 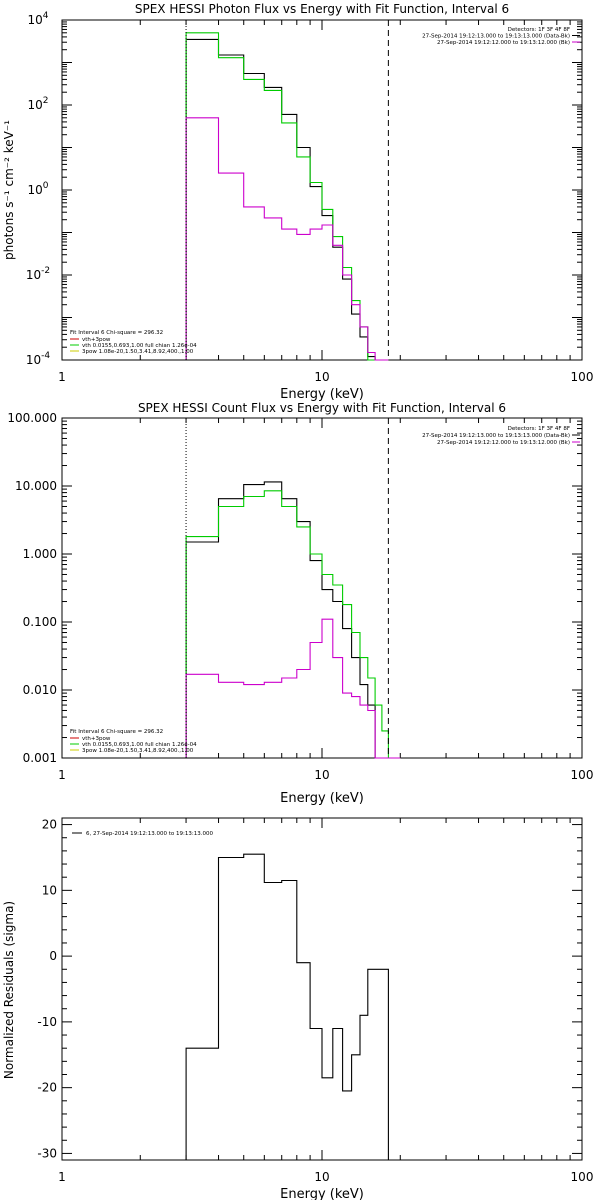 What do you see at coordinates (49, 825) in the screenshot?
I see `y-tick-label: 20` at bounding box center [49, 825].